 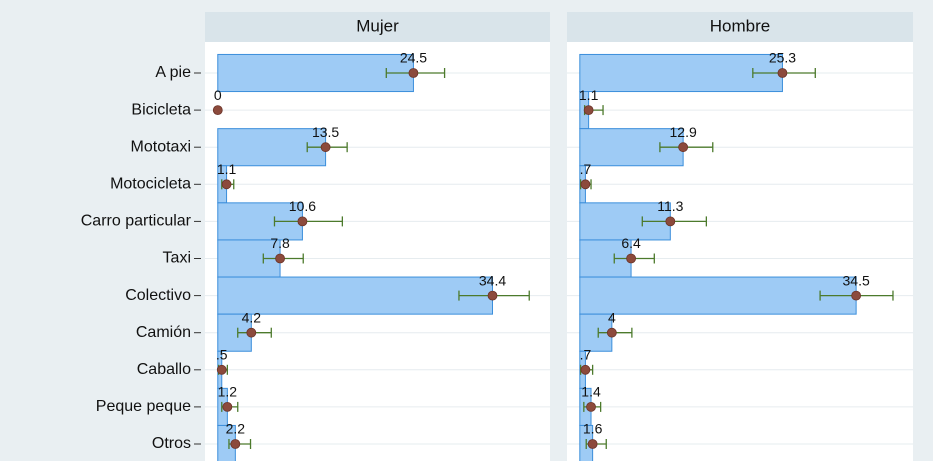 I want to click on panel-title: Mujer, so click(x=377, y=25).